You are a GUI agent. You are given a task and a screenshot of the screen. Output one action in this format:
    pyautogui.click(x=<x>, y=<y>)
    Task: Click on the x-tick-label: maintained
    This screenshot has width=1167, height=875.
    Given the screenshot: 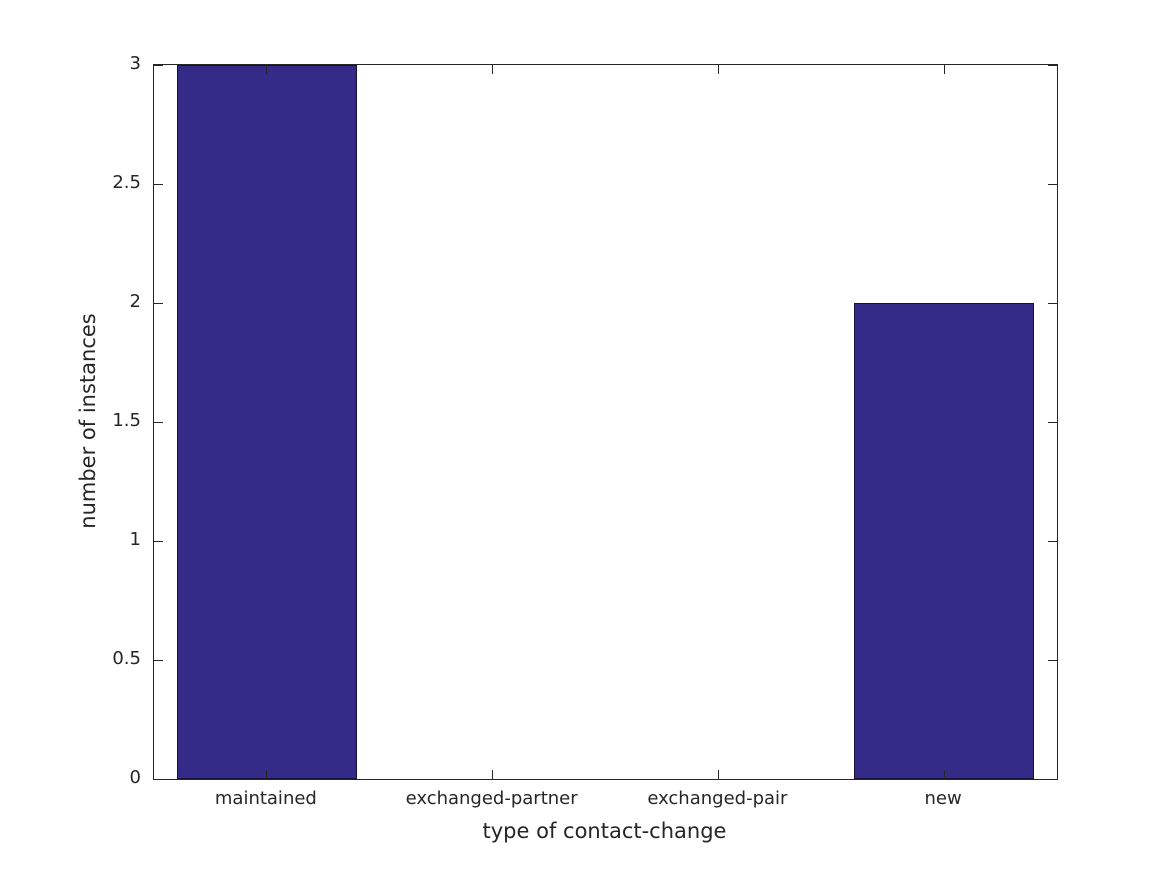 What is the action you would take?
    pyautogui.click(x=265, y=798)
    